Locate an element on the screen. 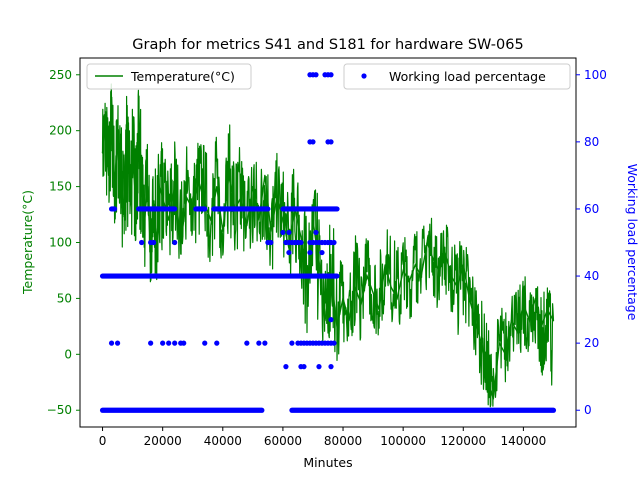 The width and height of the screenshot is (640, 480). right-tick-label: 20 is located at coordinates (591, 343).